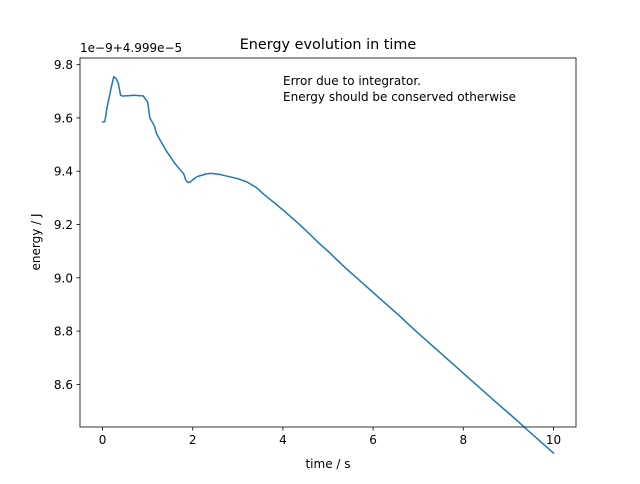  What do you see at coordinates (352, 81) in the screenshot?
I see `annotation-line-1: Error due to integrator.` at bounding box center [352, 81].